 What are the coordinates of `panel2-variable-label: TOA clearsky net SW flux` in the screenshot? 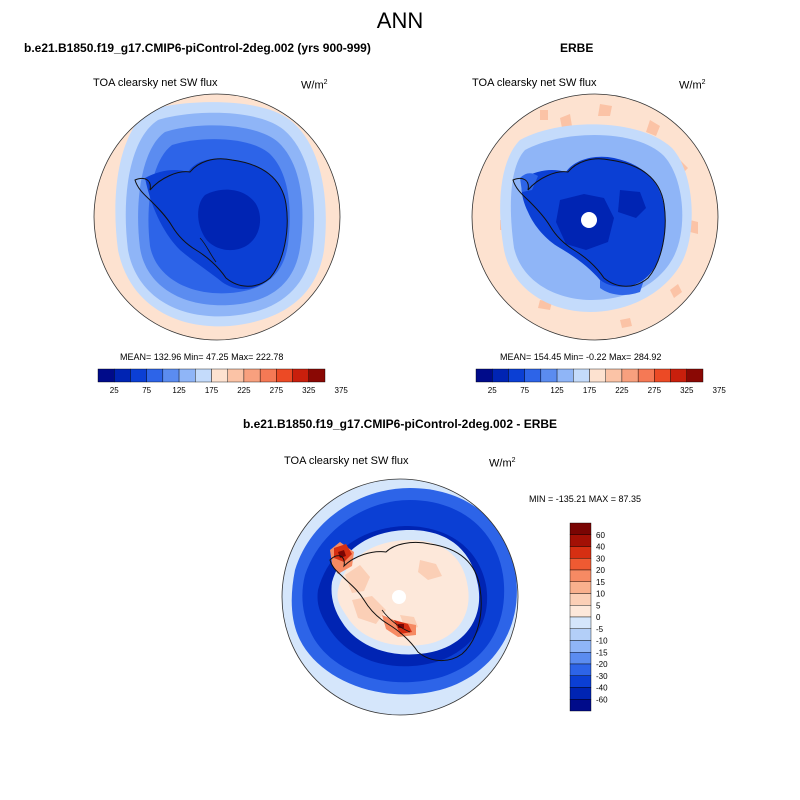 It's located at (534, 83).